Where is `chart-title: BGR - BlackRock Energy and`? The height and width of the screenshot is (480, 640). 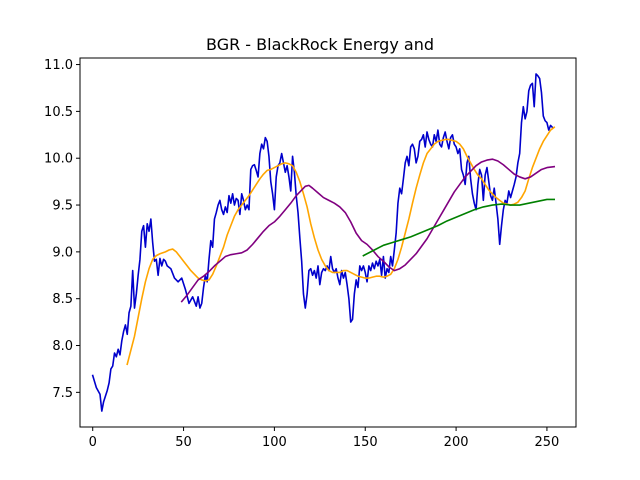
chart-title: BGR - BlackRock Energy and is located at coordinates (320, 44).